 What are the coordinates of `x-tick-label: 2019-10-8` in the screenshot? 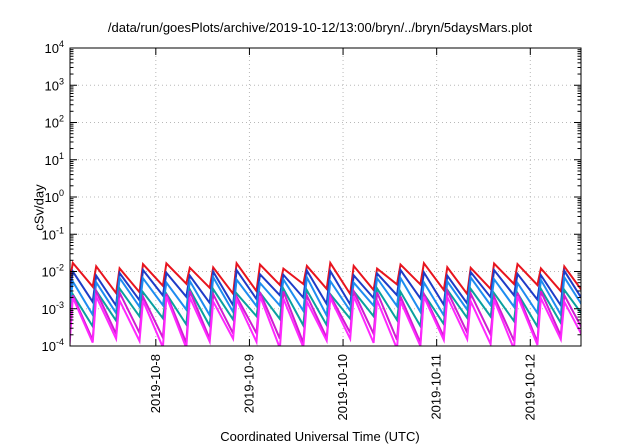 It's located at (155, 383).